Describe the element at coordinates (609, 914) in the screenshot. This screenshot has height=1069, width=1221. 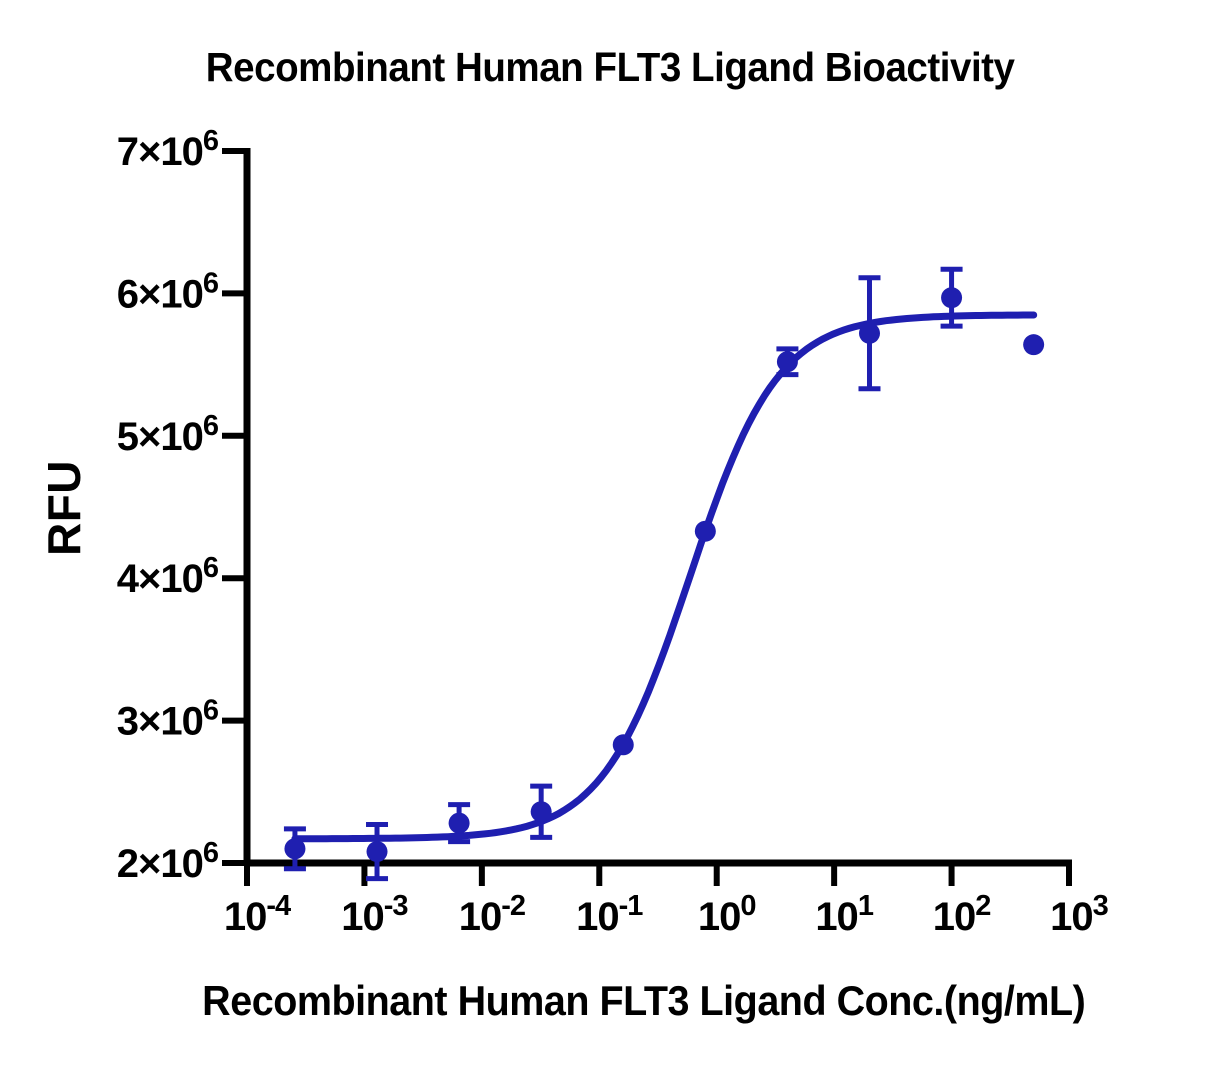
I see `x-tick-label: 10⁻¹` at that location.